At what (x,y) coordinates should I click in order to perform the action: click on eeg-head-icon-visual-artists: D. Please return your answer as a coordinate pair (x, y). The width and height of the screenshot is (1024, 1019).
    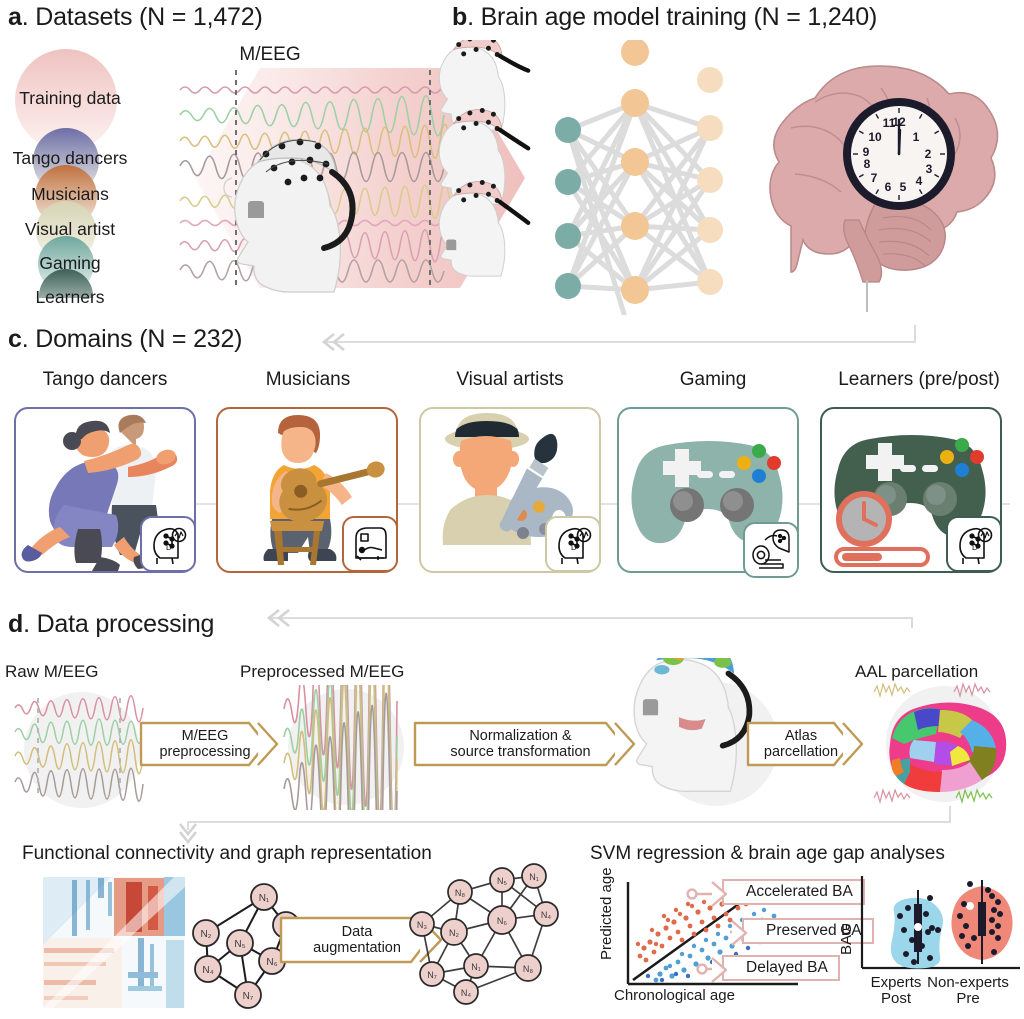
    Looking at the image, I should click on (573, 544).